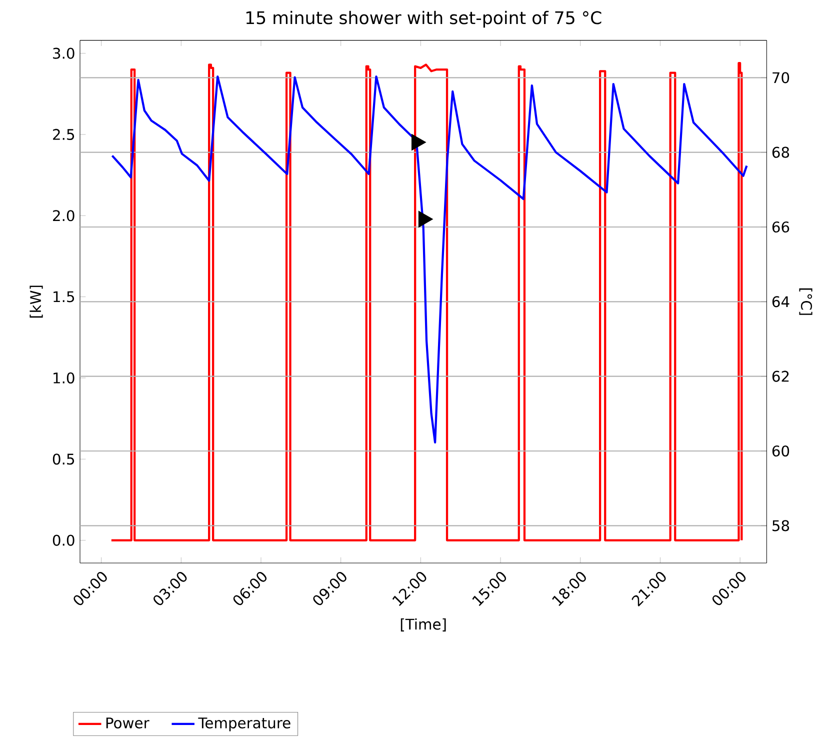 The width and height of the screenshot is (830, 756). Describe the element at coordinates (781, 526) in the screenshot. I see `y2-tick-label: 58` at that location.